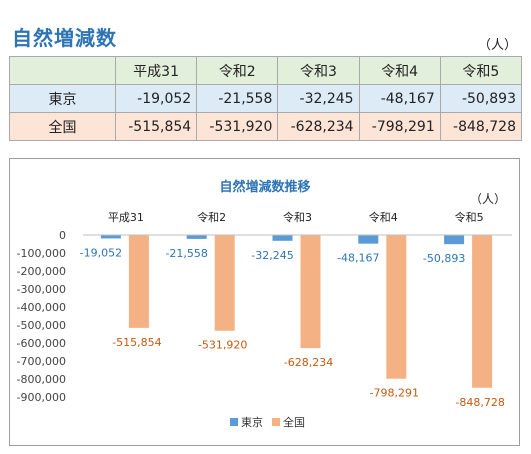  Describe the element at coordinates (136, 342) in the screenshot. I see `data-label-zenkoku: -515,854` at that location.